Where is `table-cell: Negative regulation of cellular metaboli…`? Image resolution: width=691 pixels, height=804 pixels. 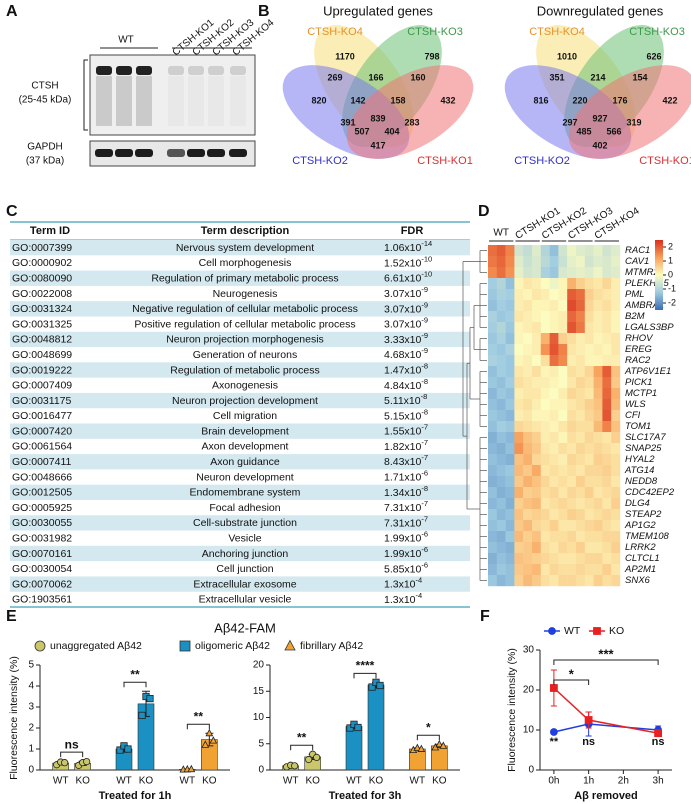 table-cell: Negative regulation of cellular metaboli… is located at coordinates (245, 309).